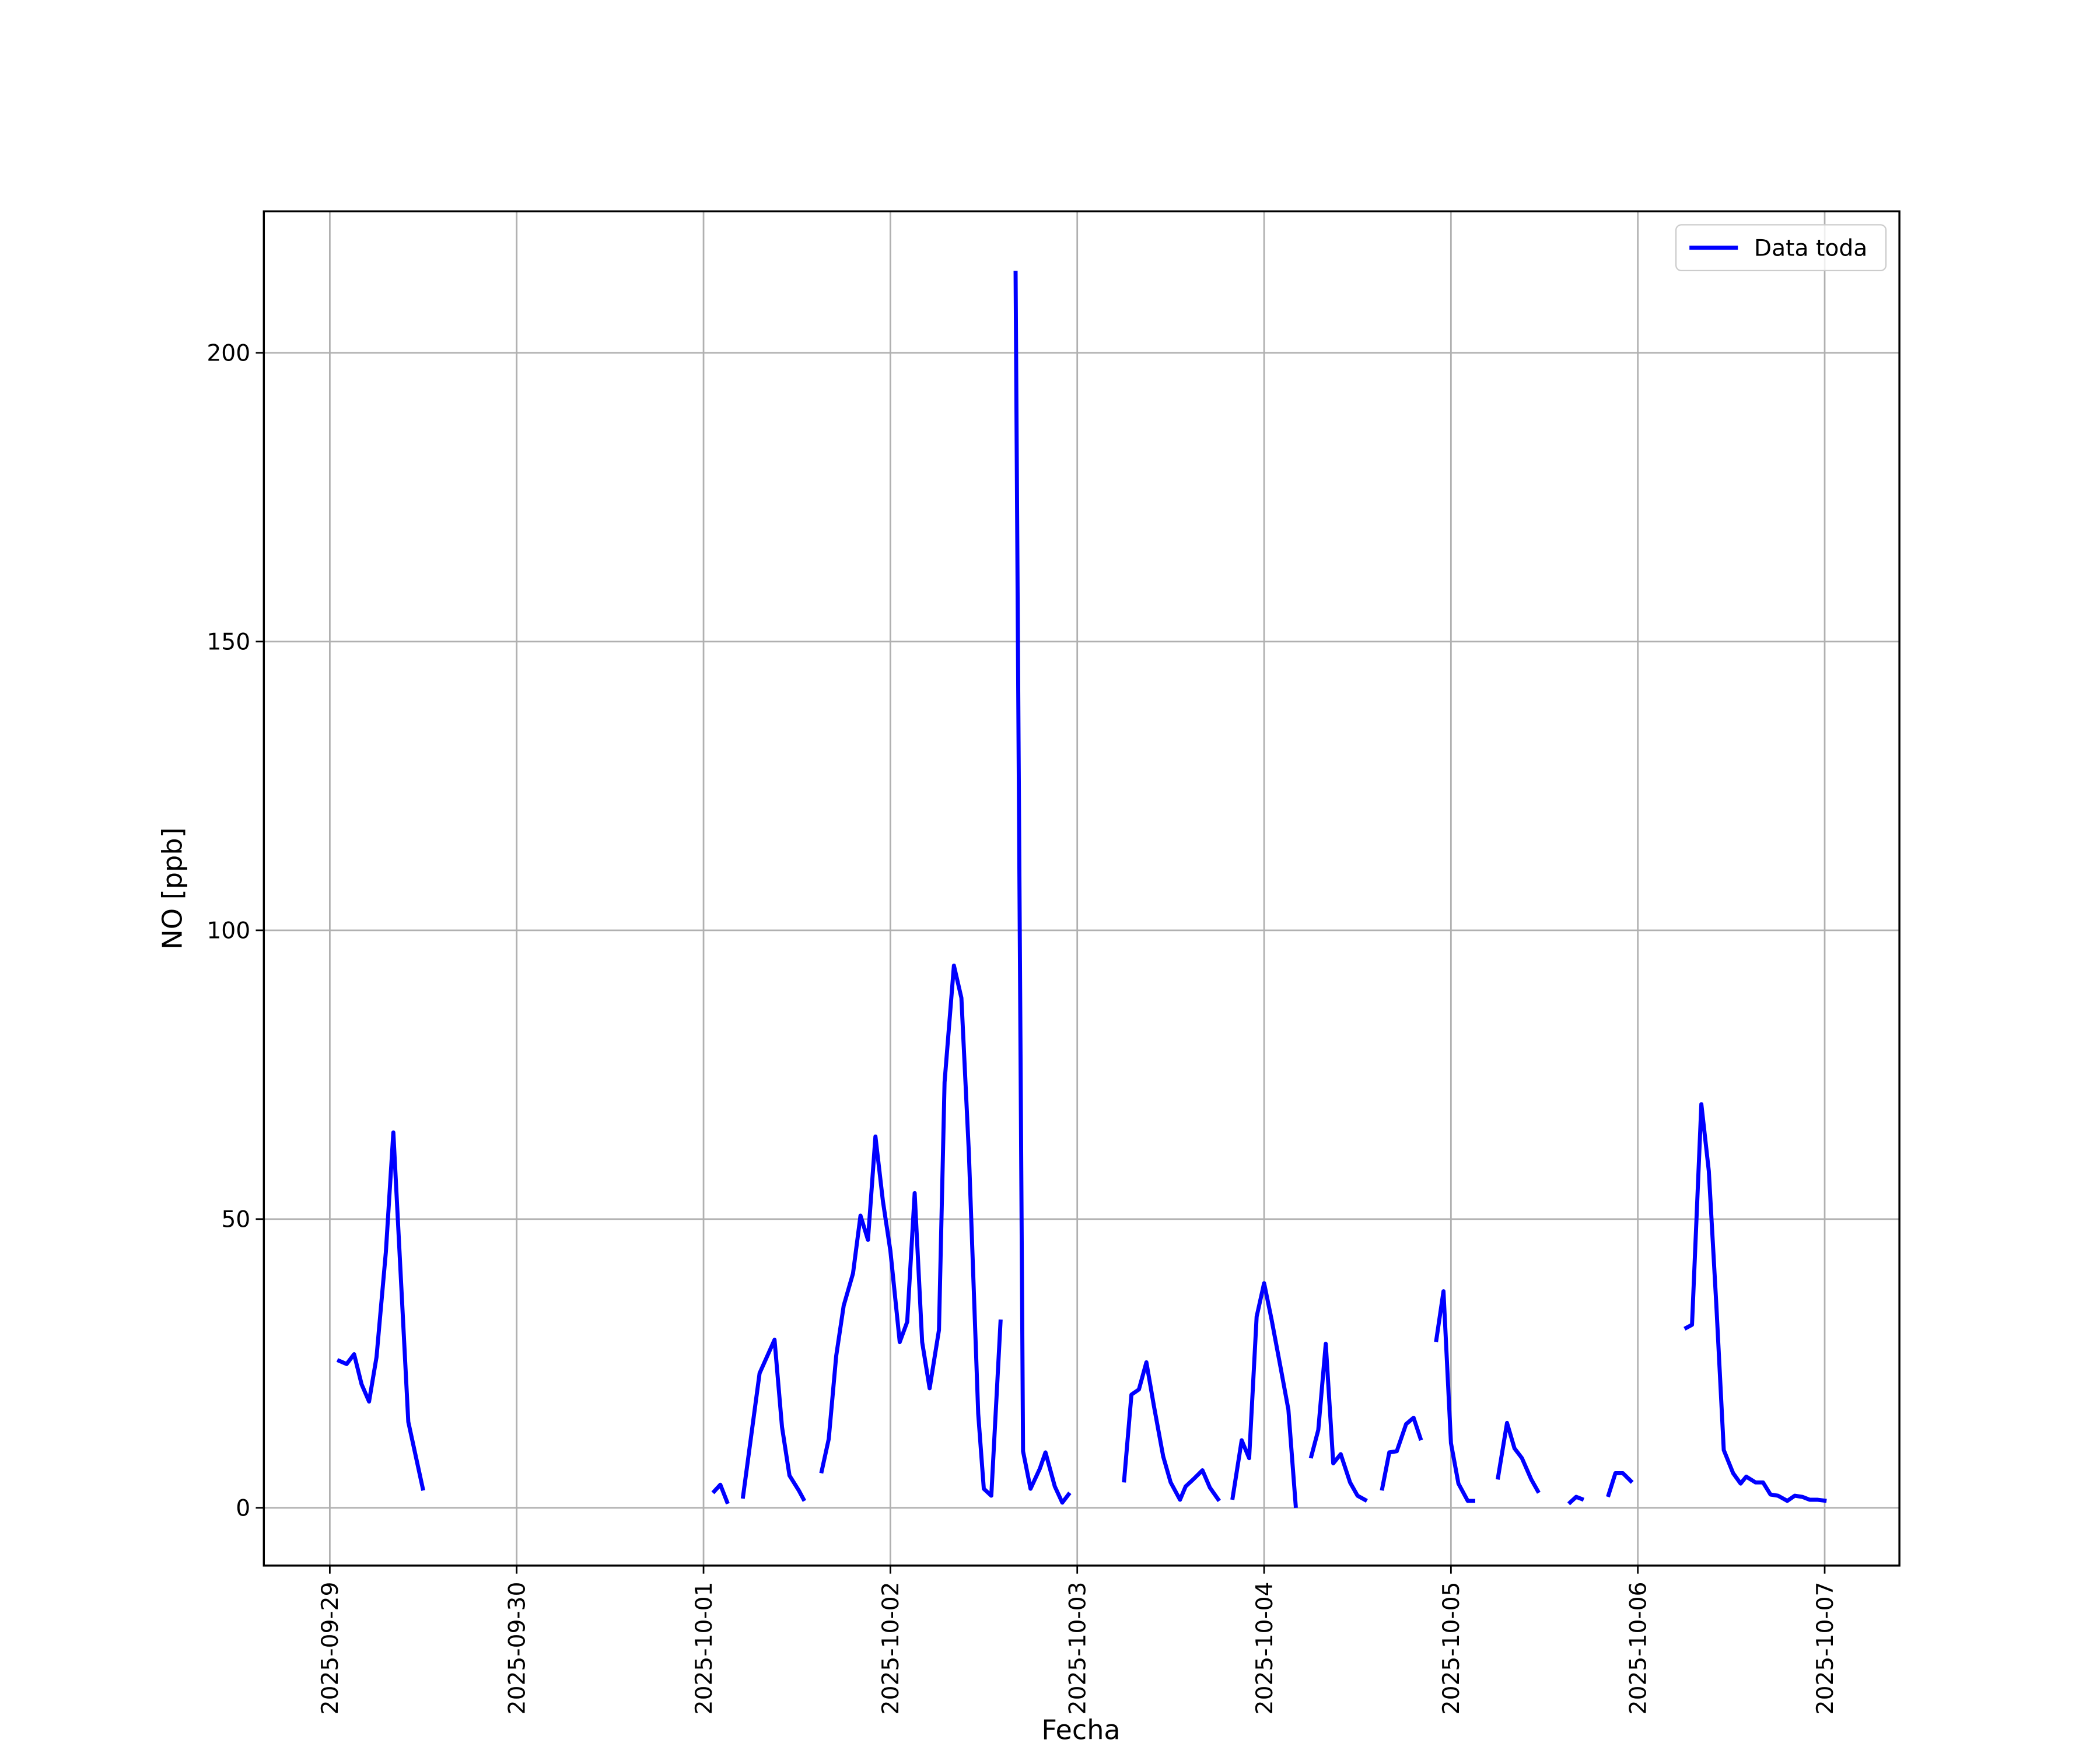 The height and width of the screenshot is (1750, 2100). I want to click on legend: Data toda, so click(1781, 247).